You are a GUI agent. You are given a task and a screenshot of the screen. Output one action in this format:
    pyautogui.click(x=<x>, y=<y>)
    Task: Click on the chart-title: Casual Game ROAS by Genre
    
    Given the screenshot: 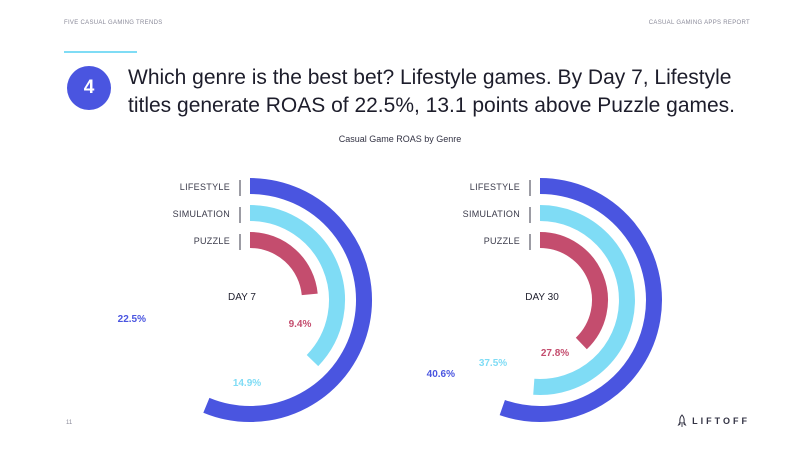 What is the action you would take?
    pyautogui.click(x=400, y=139)
    